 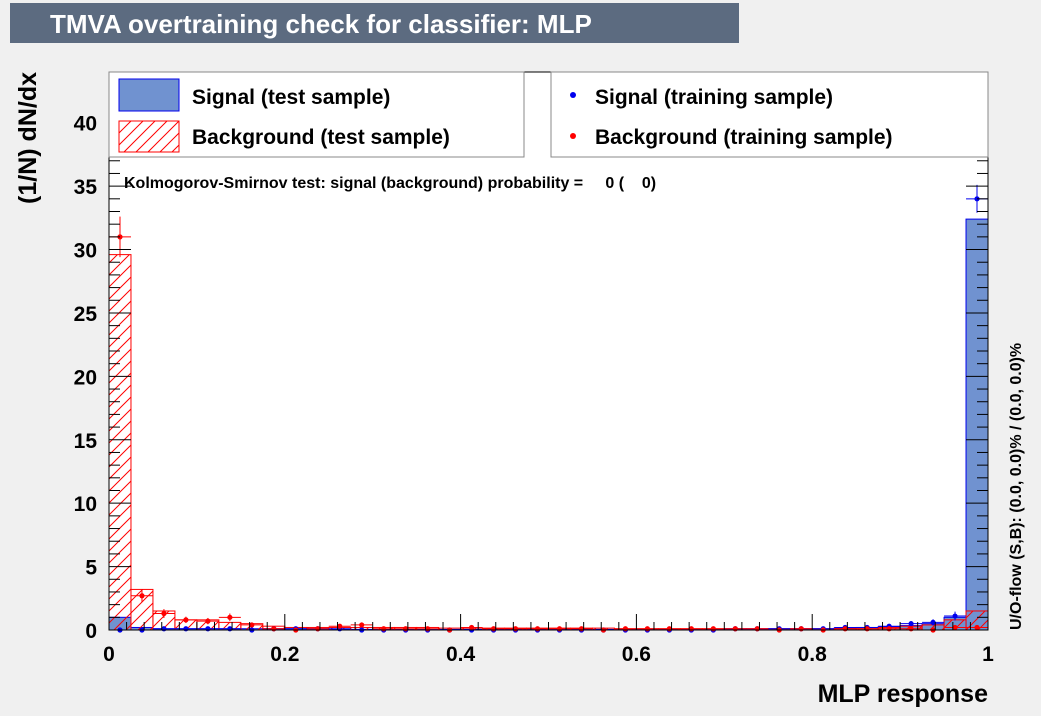 I want to click on y-tick-label-2: 10, so click(x=85, y=504).